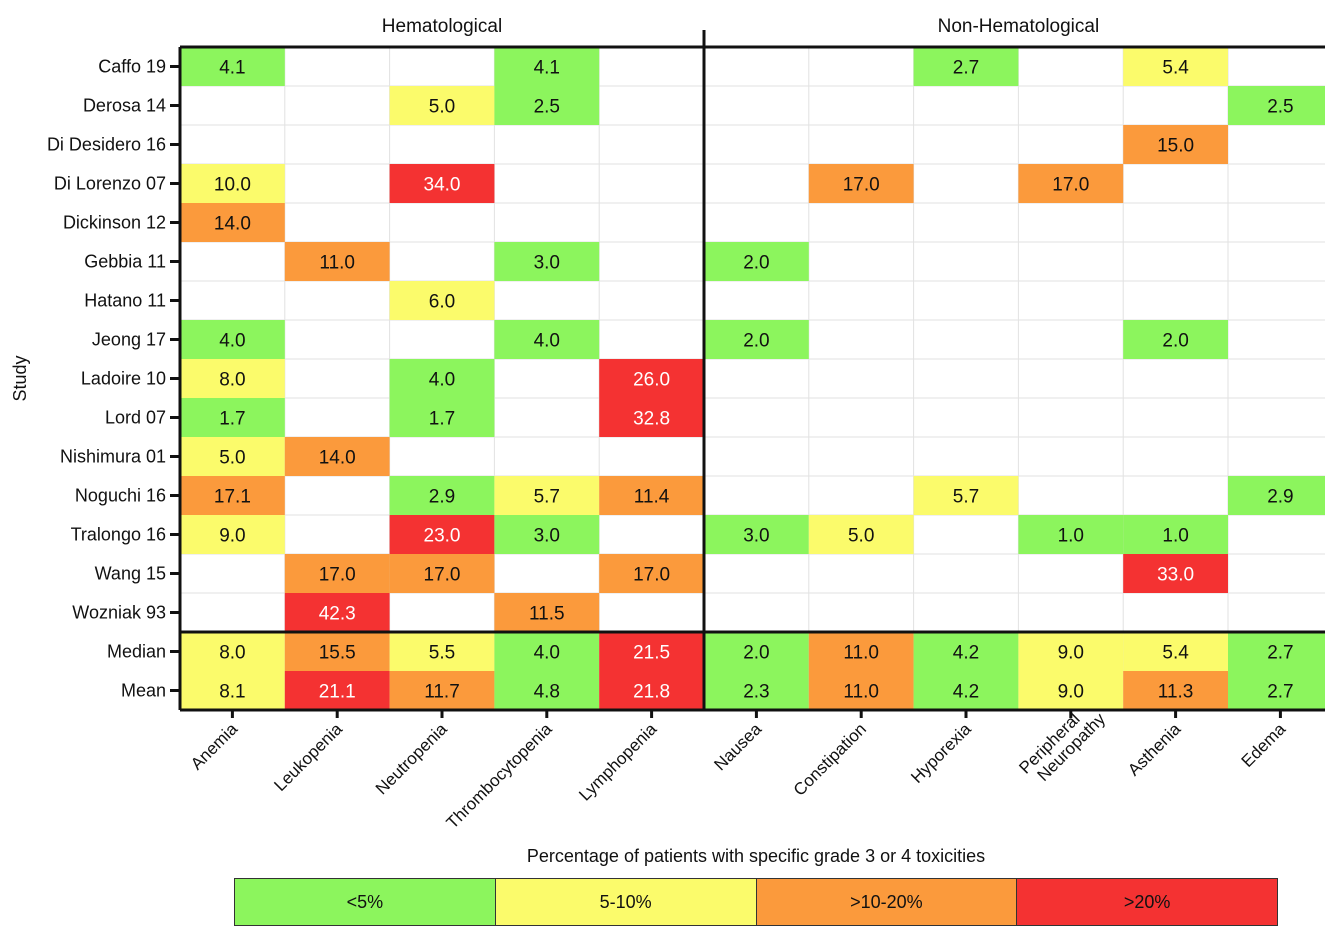 Image resolution: width=1325 pixels, height=926 pixels. What do you see at coordinates (125, 301) in the screenshot?
I see `row-label: Hatano 11` at bounding box center [125, 301].